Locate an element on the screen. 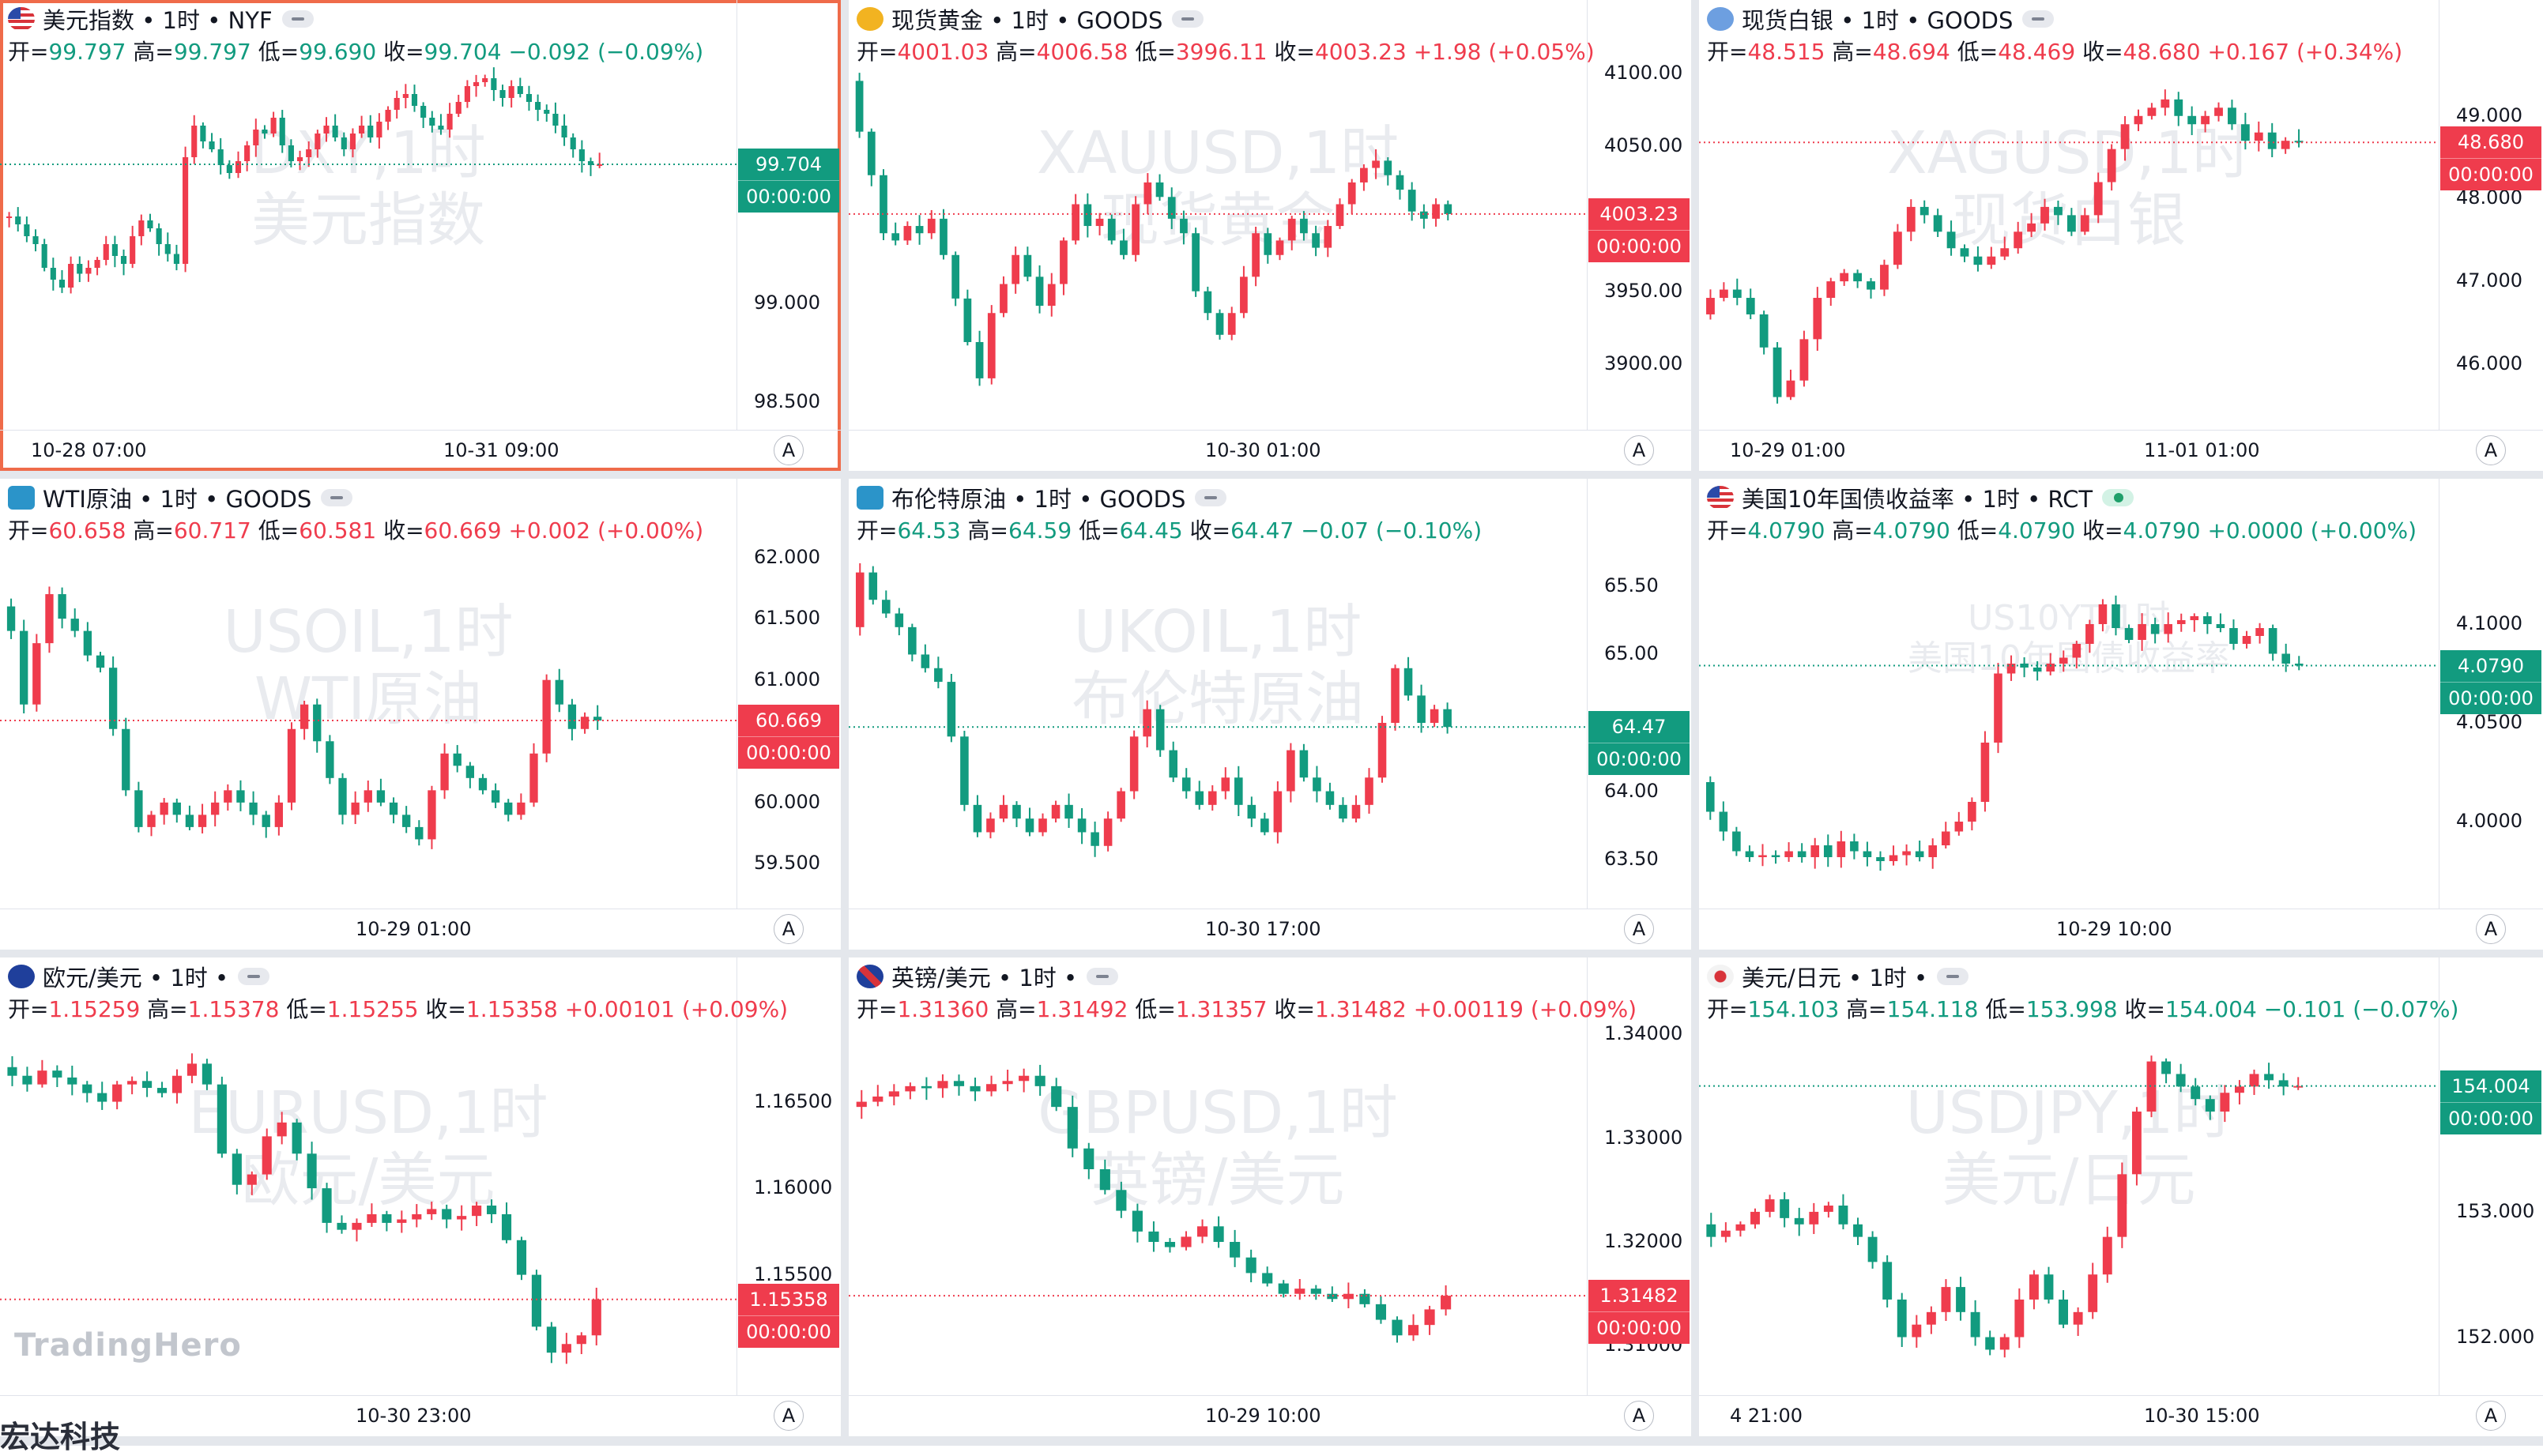 This screenshot has height=1456, width=2543. symbol-header: WTI原油 • 1时 • GOODS is located at coordinates (180, 498).